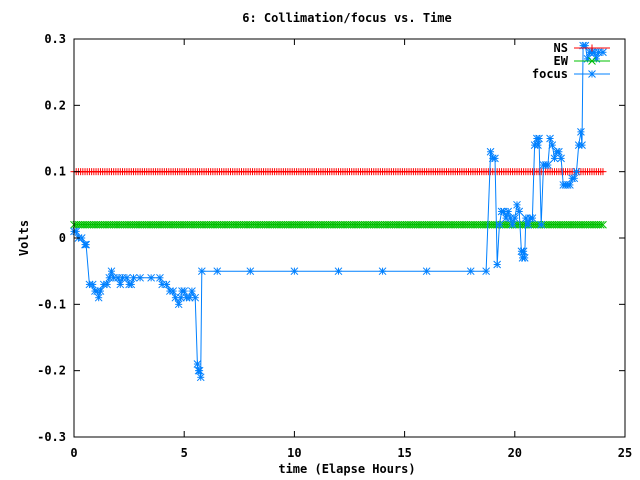 This screenshot has width=640, height=480. What do you see at coordinates (404, 453) in the screenshot?
I see `x-tick-label: 15` at bounding box center [404, 453].